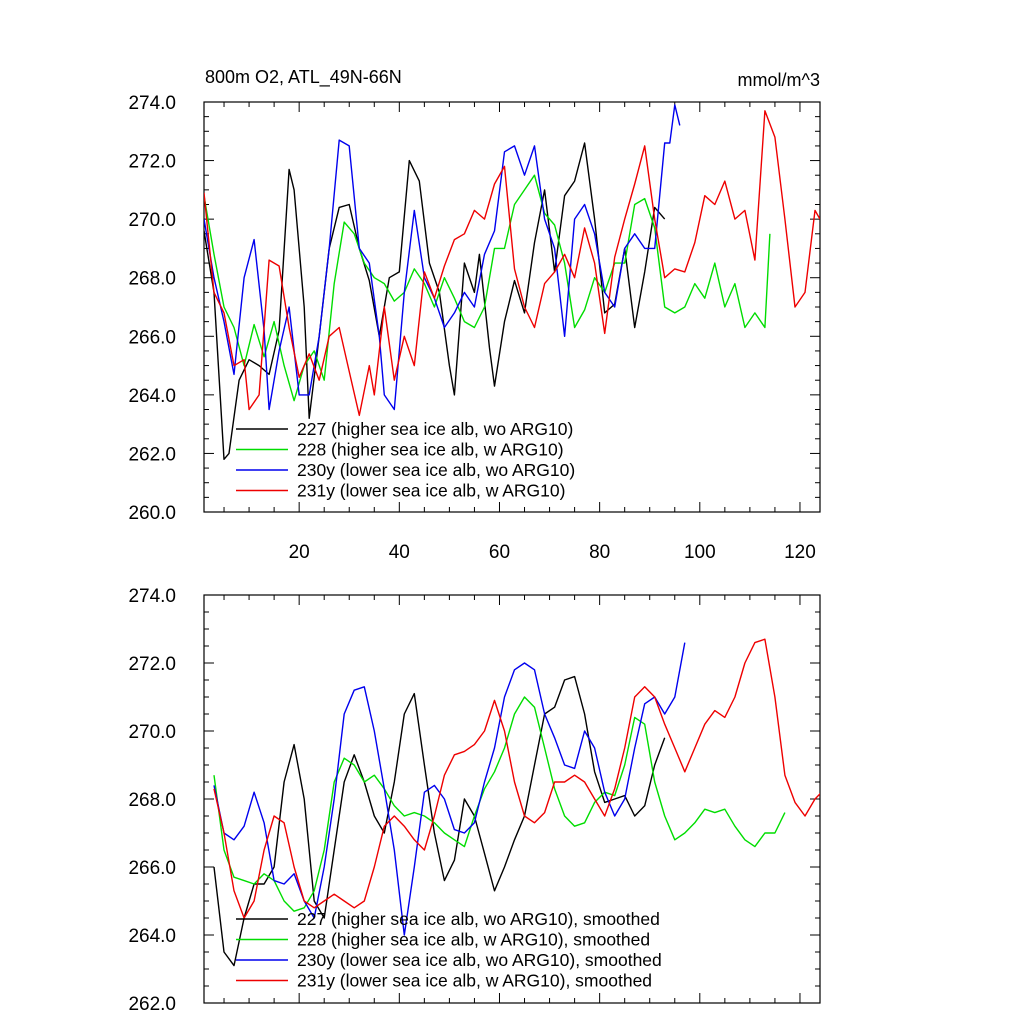  I want to click on legend-label: 231y (lower sea ice alb, w ARG10), so click(431, 491).